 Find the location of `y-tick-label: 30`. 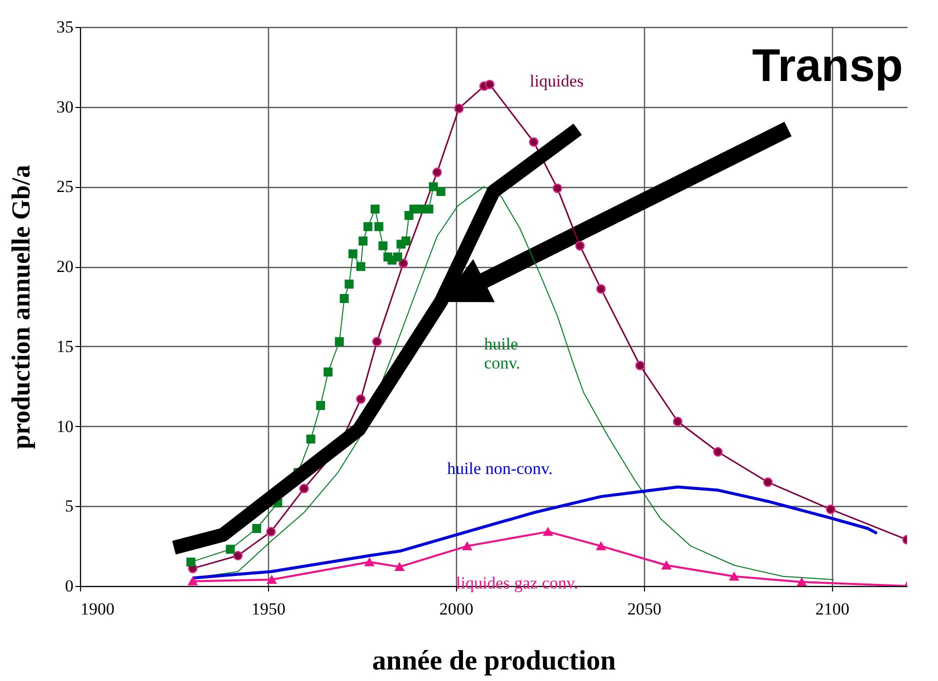

y-tick-label: 30 is located at coordinates (65, 106).